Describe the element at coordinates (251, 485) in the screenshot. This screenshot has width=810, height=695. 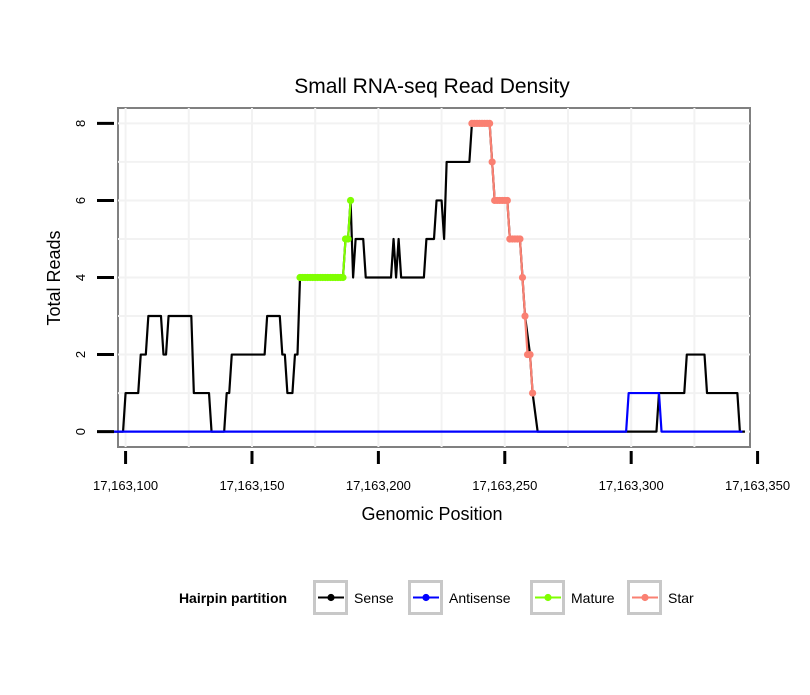
I see `x-tick-label: 17,163,150` at that location.